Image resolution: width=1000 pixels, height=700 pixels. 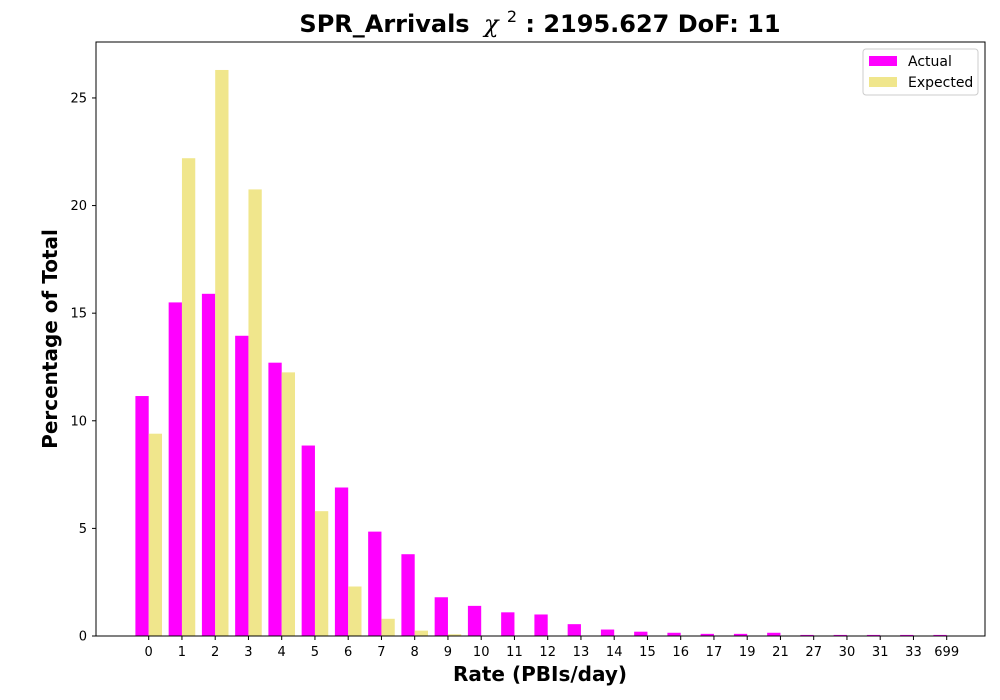 I want to click on x-tick-label: 8, so click(x=415, y=652).